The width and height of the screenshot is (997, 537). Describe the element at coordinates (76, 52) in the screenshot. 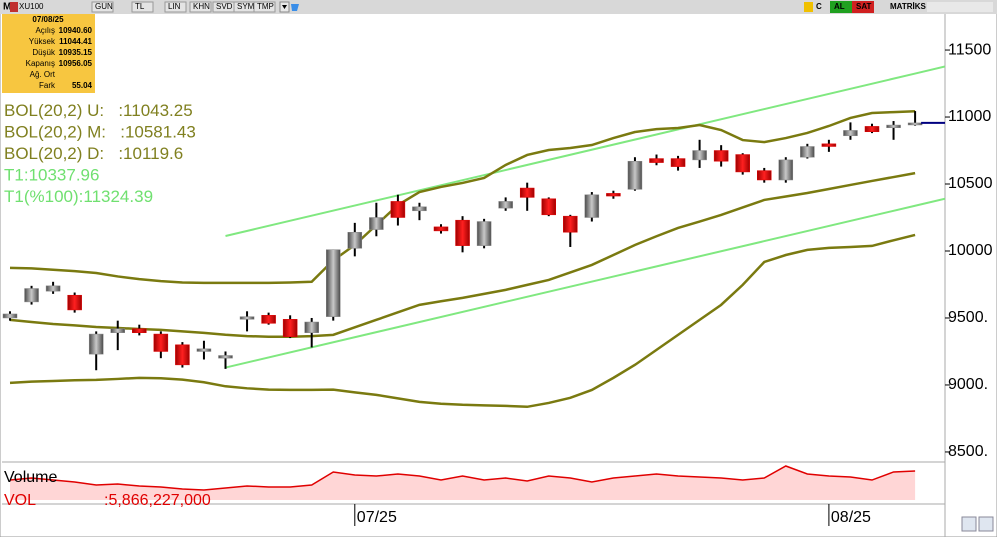

I see `info-value: 10935.15` at that location.